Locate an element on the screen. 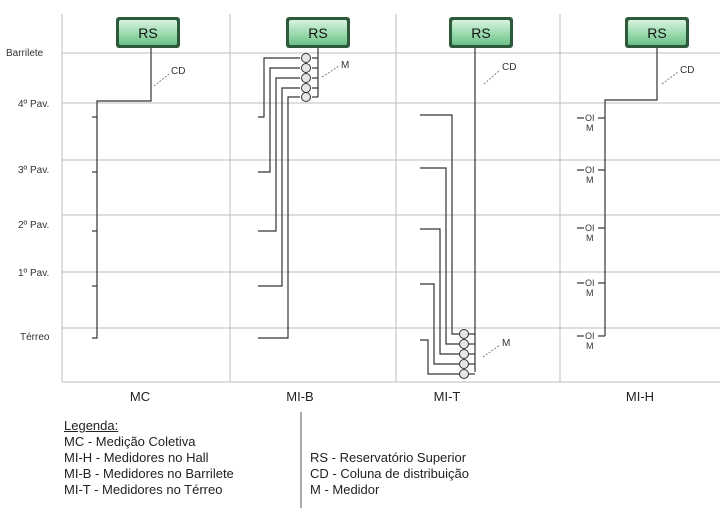  reservoir-mc: RS is located at coordinates (148, 32).